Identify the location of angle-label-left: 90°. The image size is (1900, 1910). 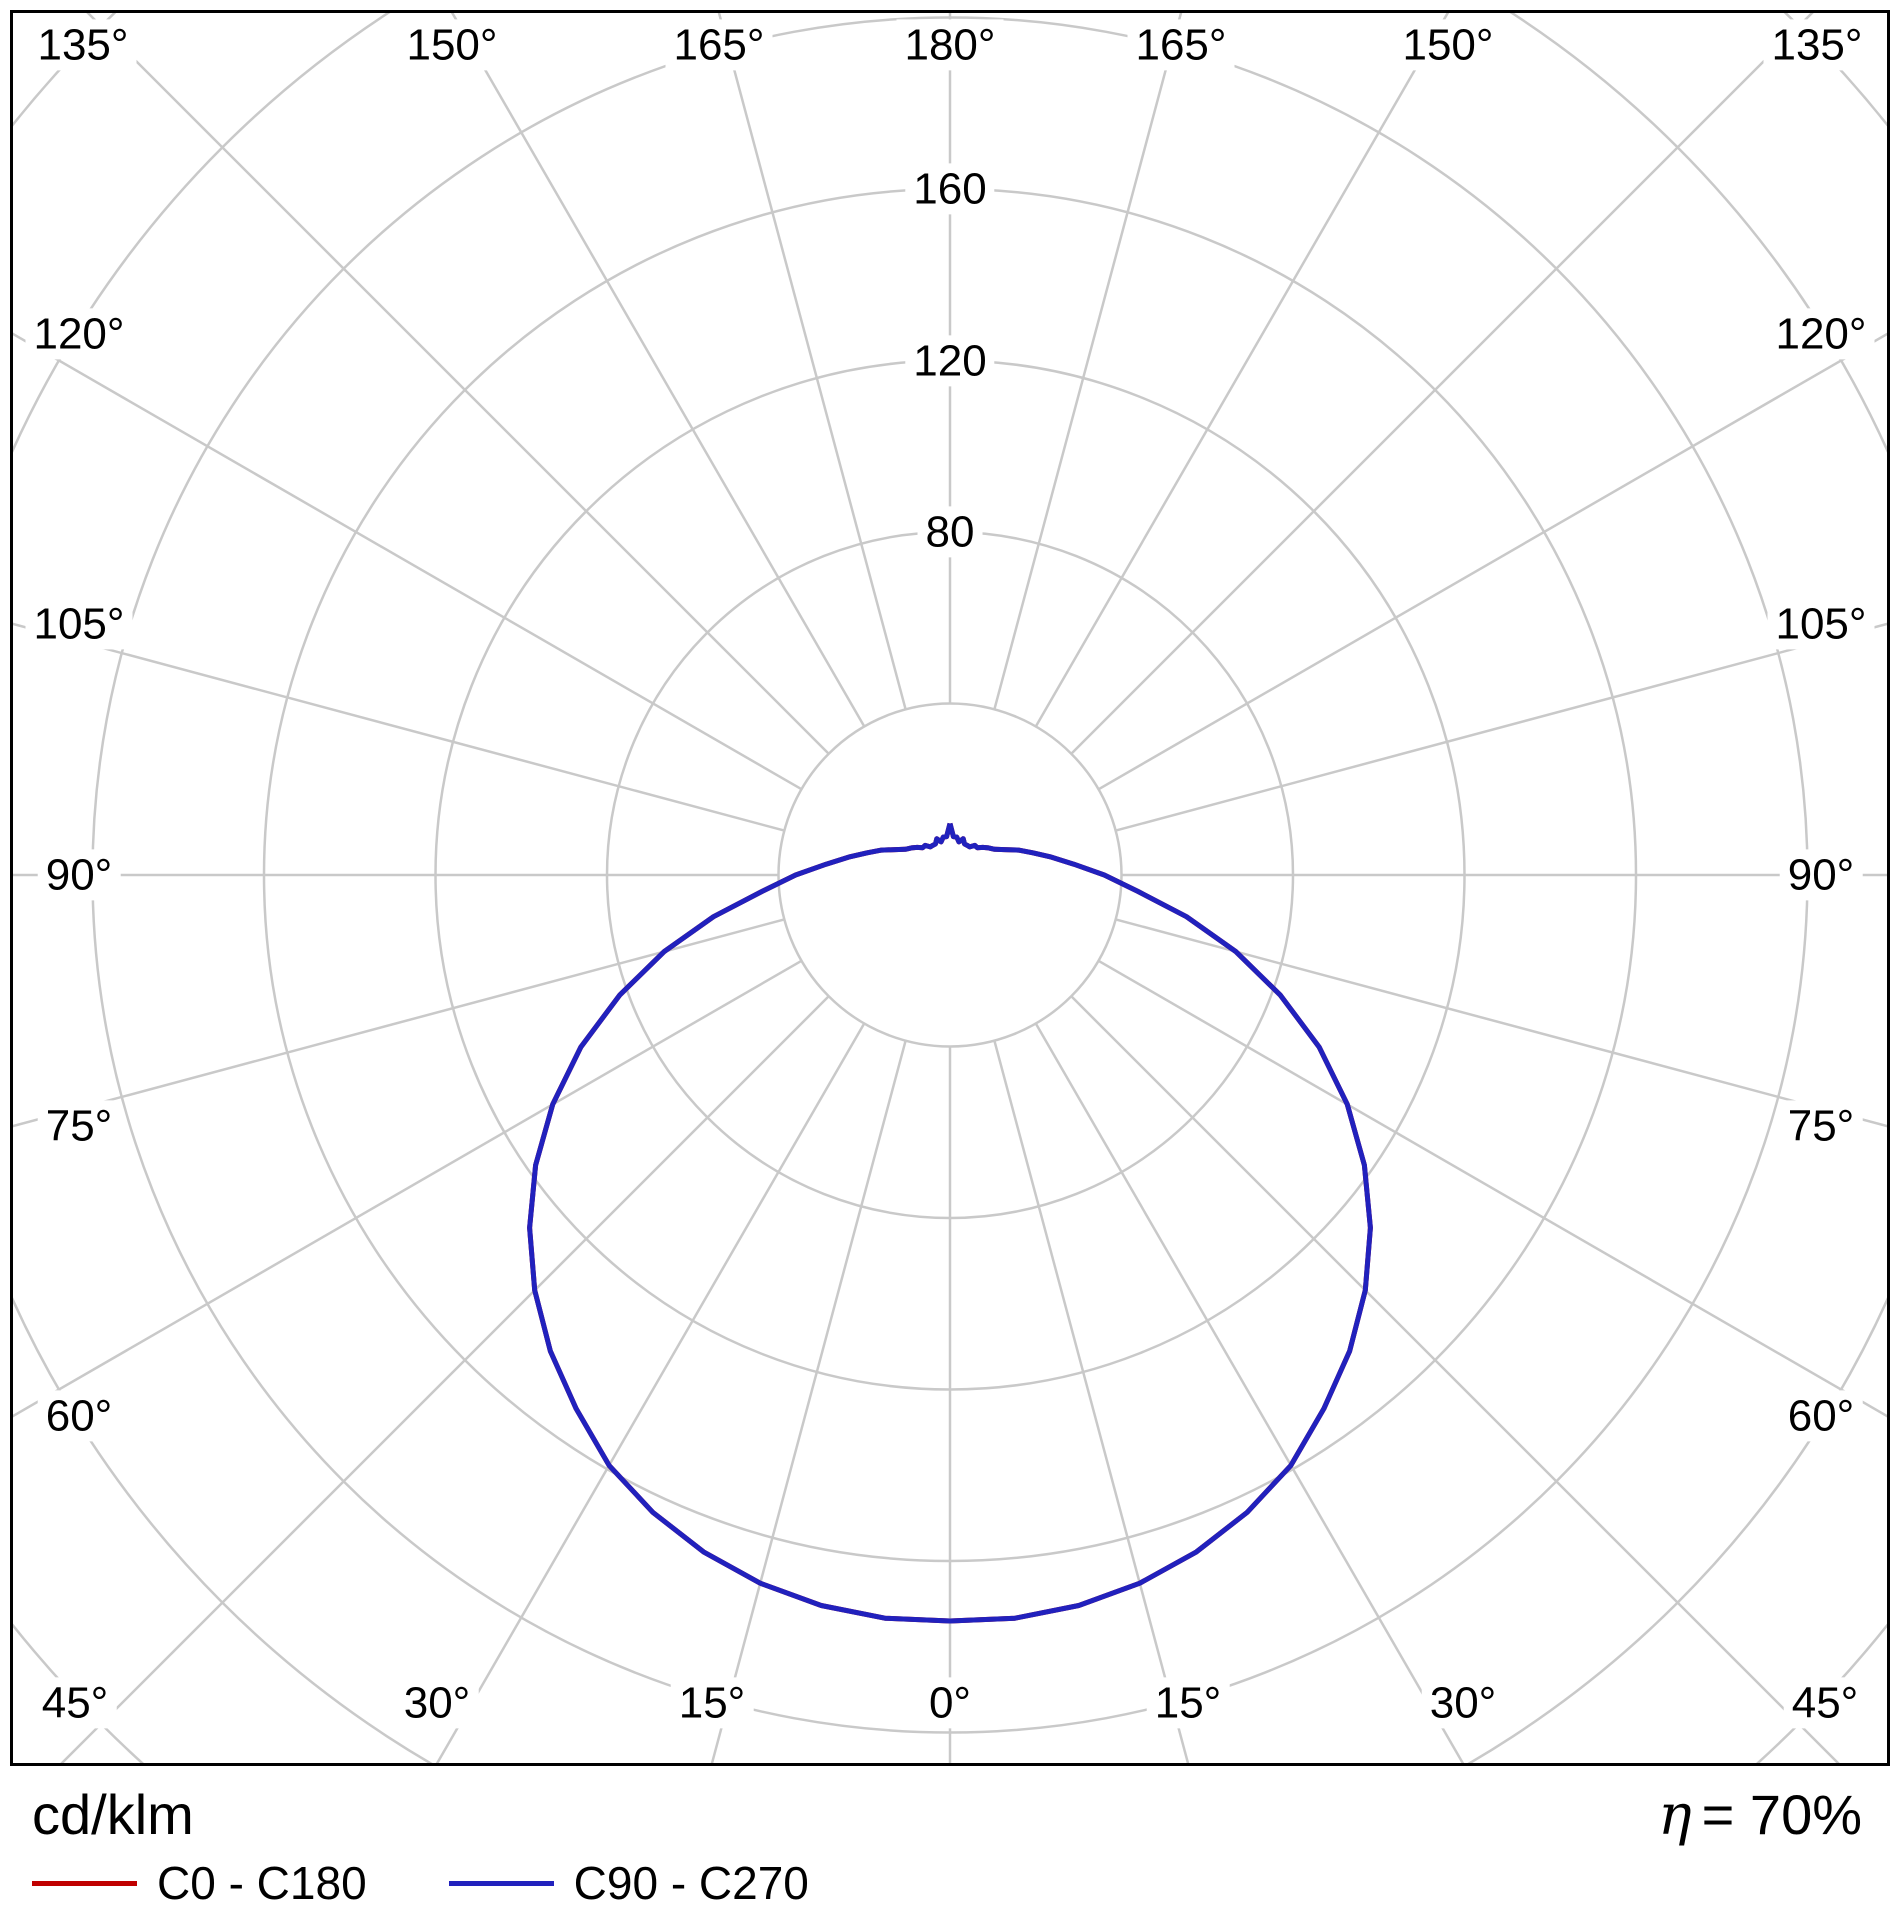
(79, 875).